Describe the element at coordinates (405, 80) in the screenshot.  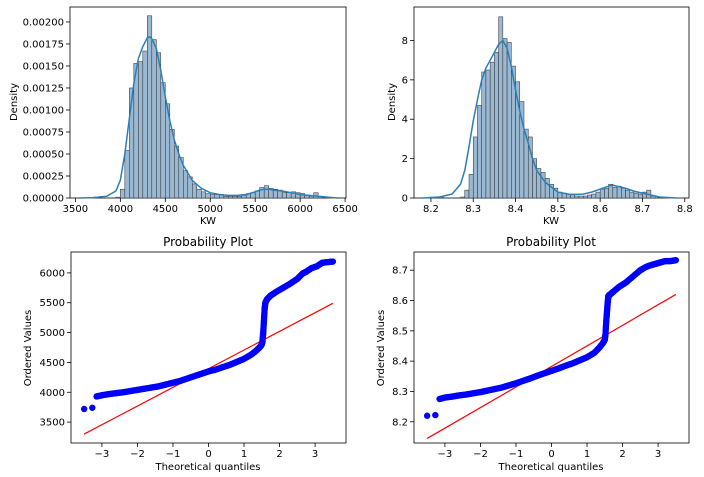
I see `y-tick-label: 6` at that location.